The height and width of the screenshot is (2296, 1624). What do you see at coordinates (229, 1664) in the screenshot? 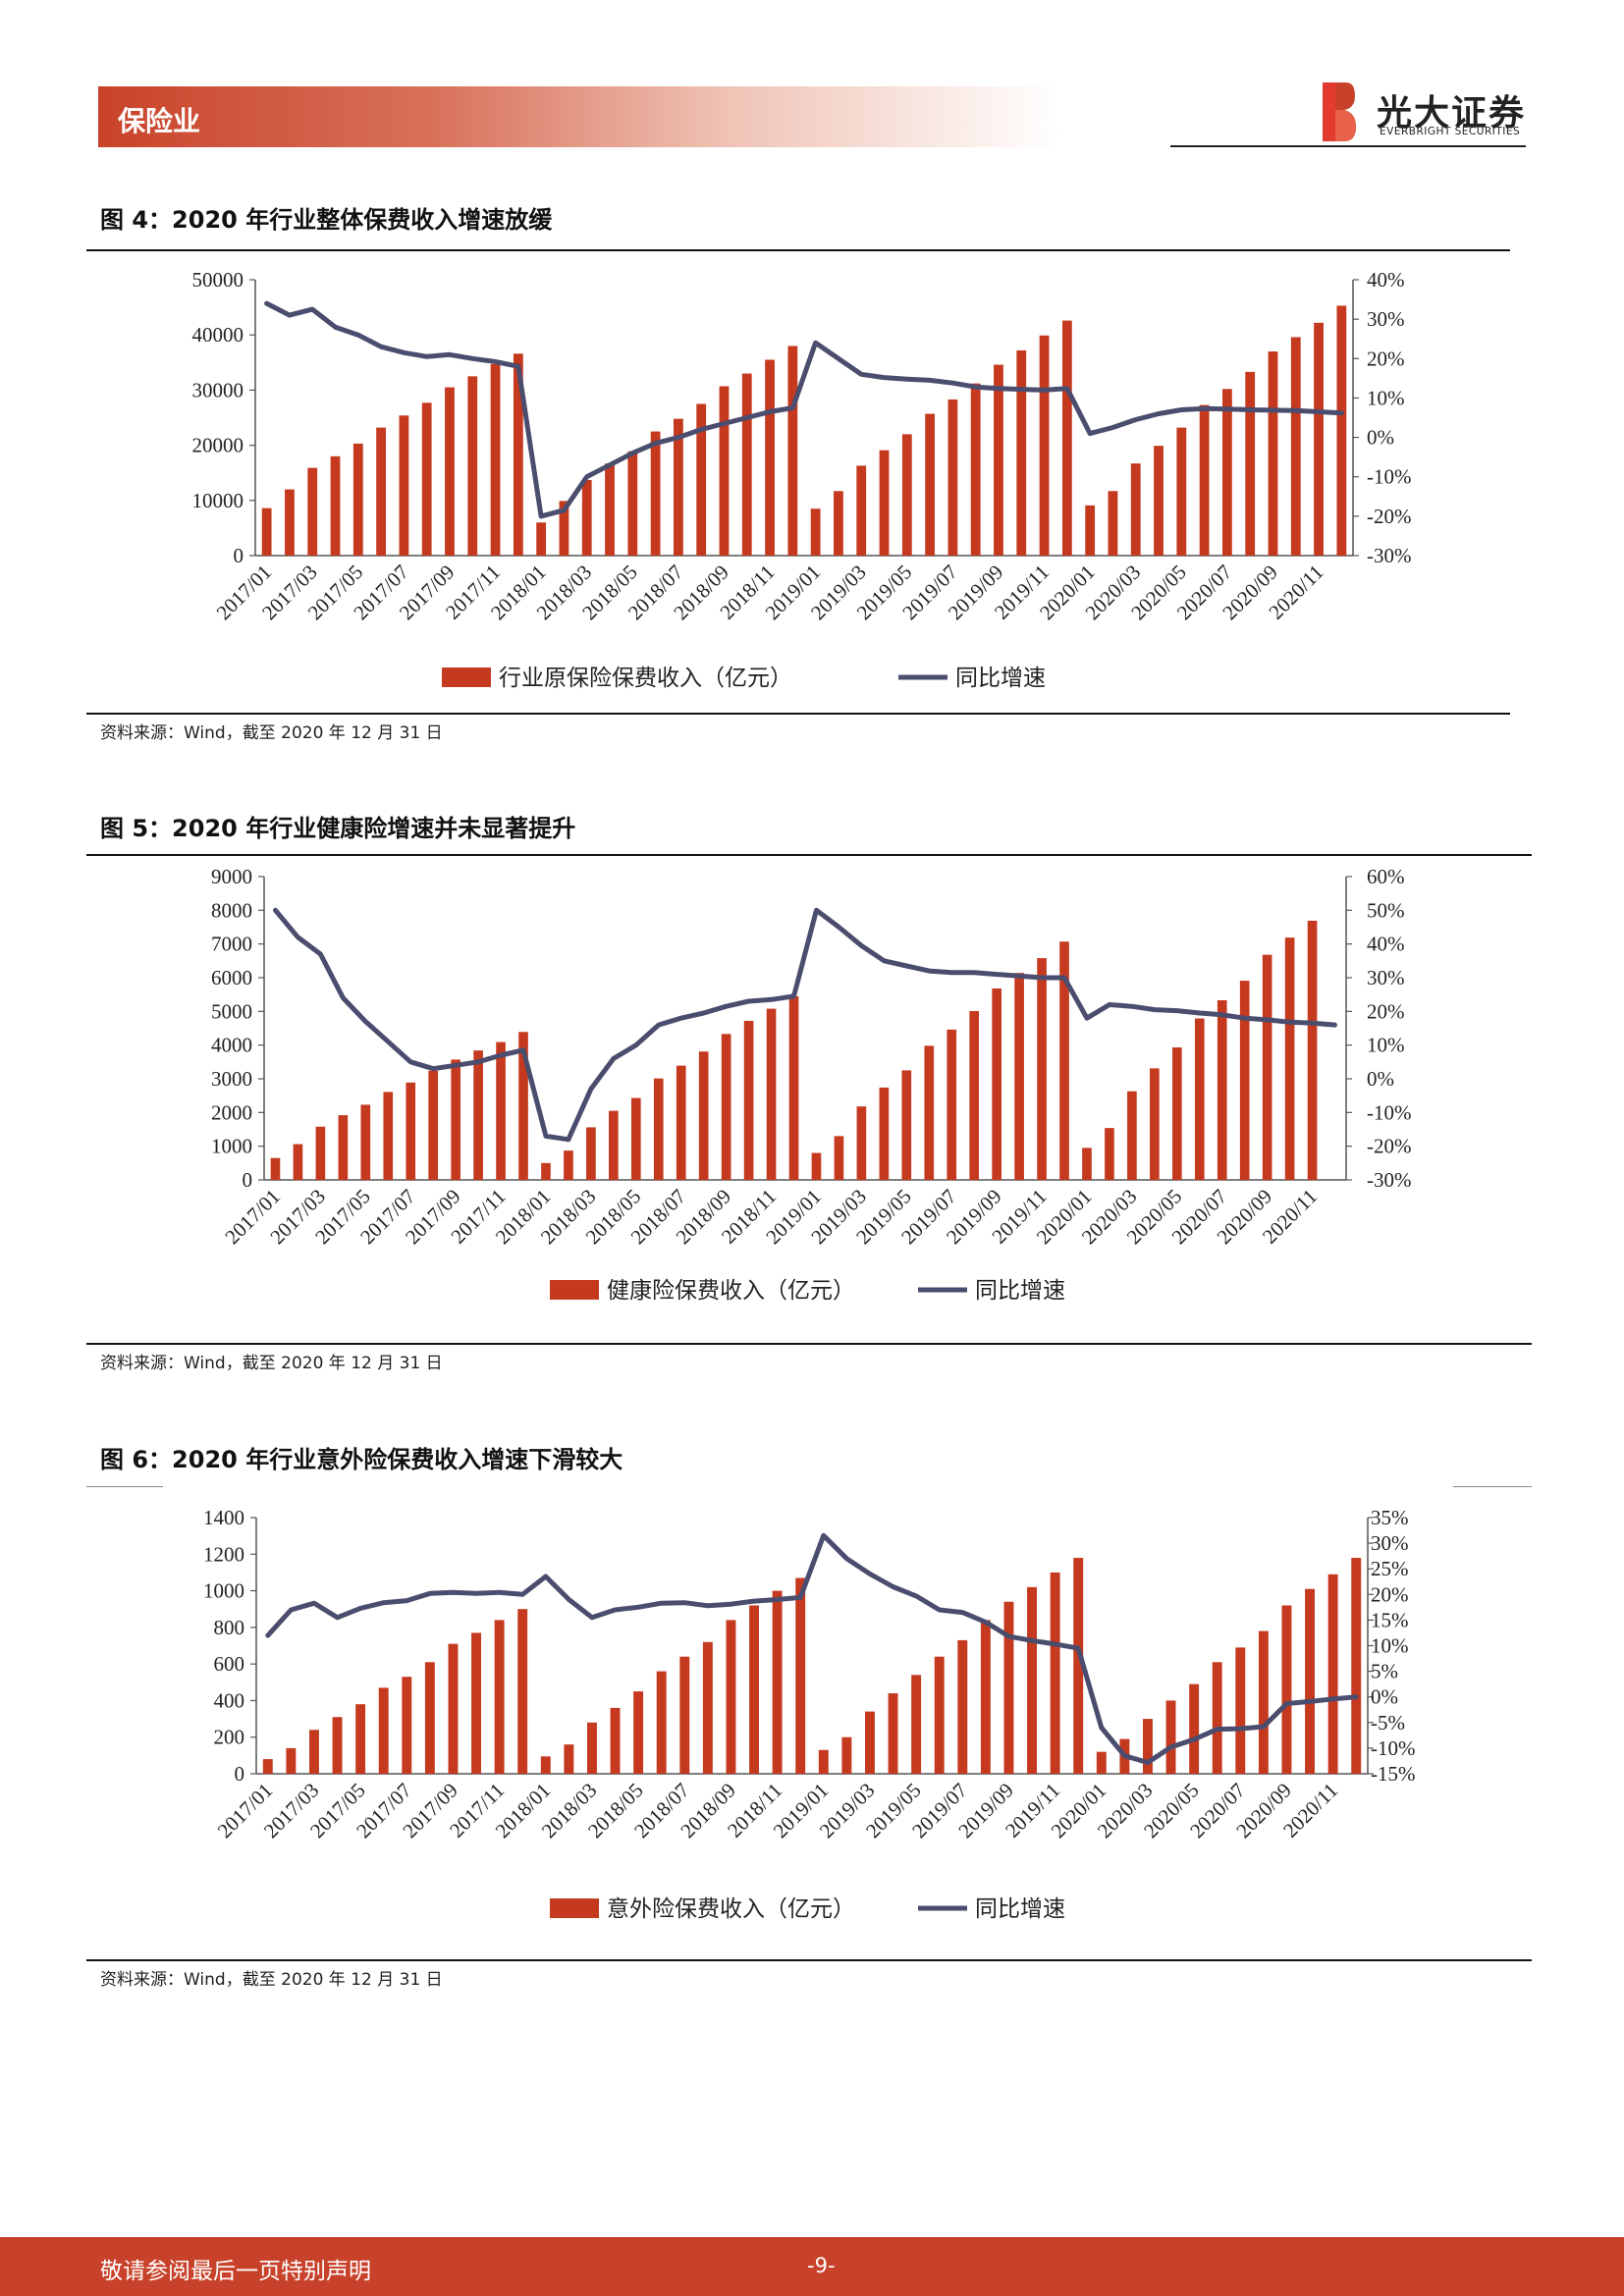
I see `left-tick-label: 600` at bounding box center [229, 1664].